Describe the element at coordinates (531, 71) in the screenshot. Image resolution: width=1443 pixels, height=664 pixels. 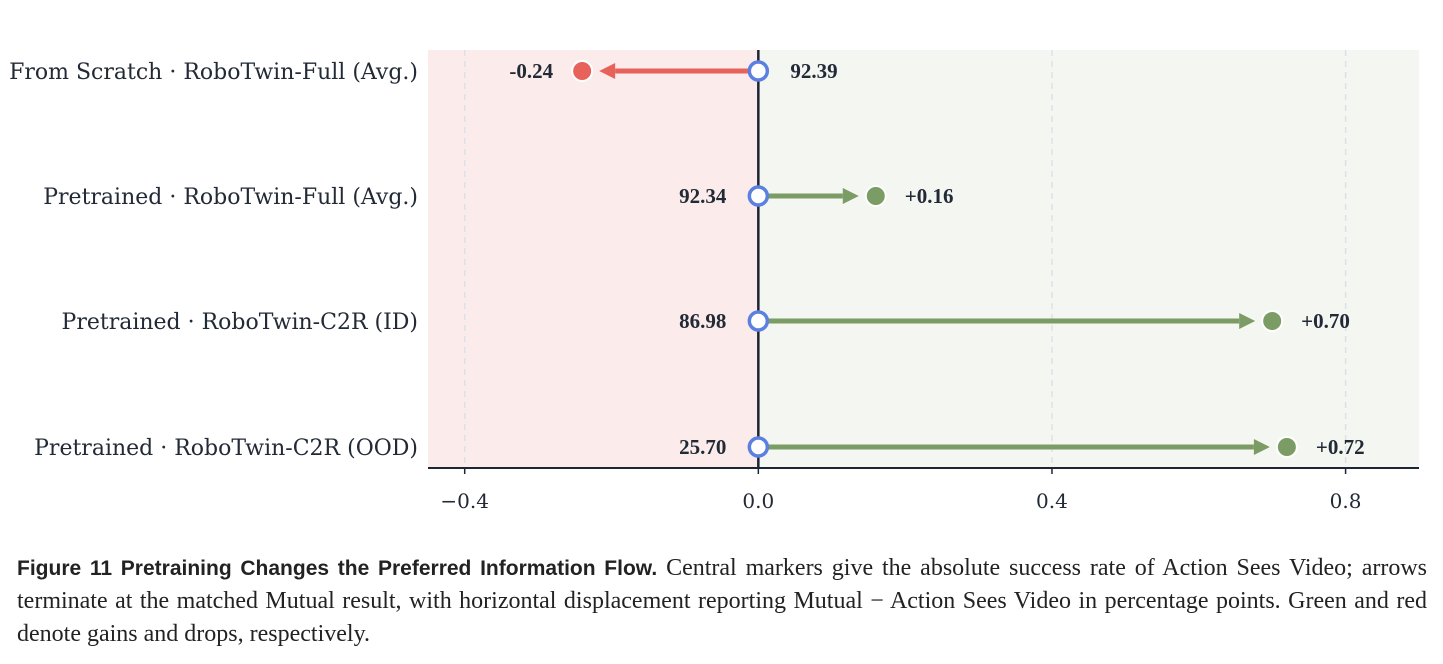
I see `delta-value-label: -0.24` at that location.